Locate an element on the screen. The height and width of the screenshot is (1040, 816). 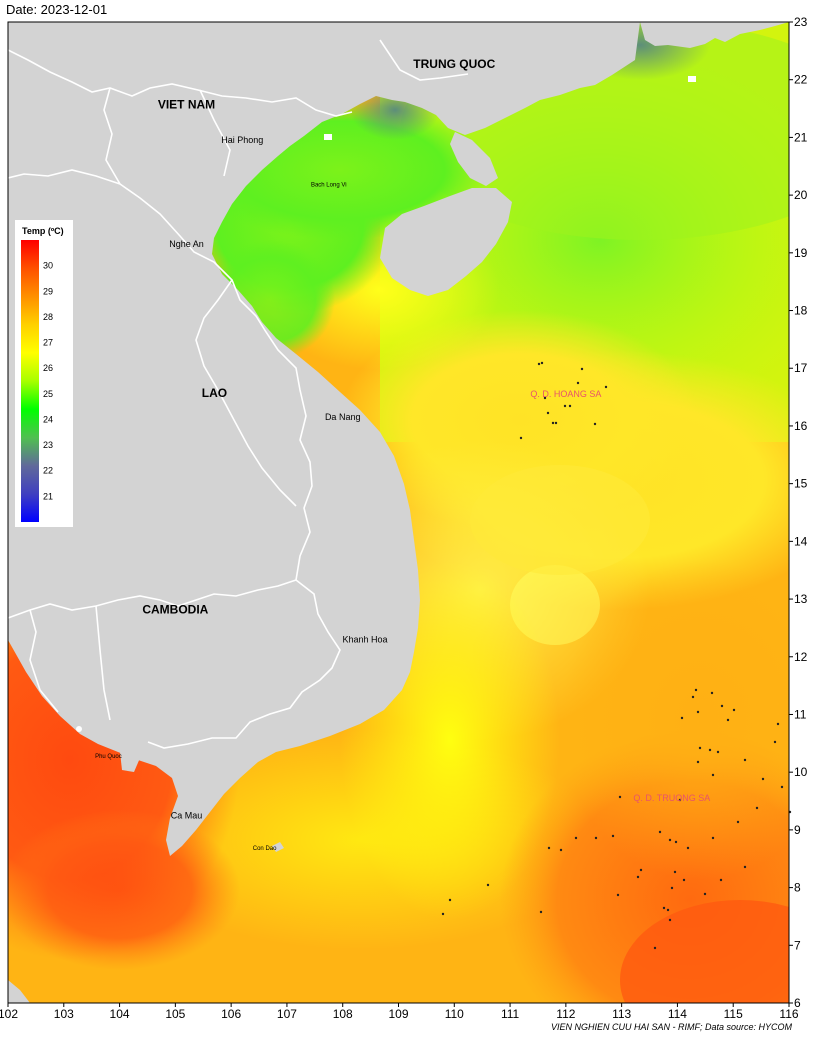
latitude-tick-label: 11 is located at coordinates (800, 714).